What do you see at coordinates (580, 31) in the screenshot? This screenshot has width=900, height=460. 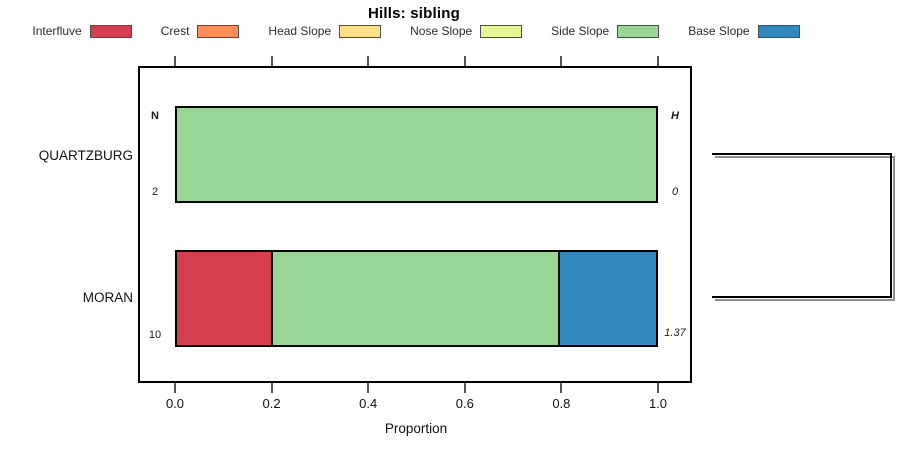 I see `legend-label: Side Slope` at bounding box center [580, 31].